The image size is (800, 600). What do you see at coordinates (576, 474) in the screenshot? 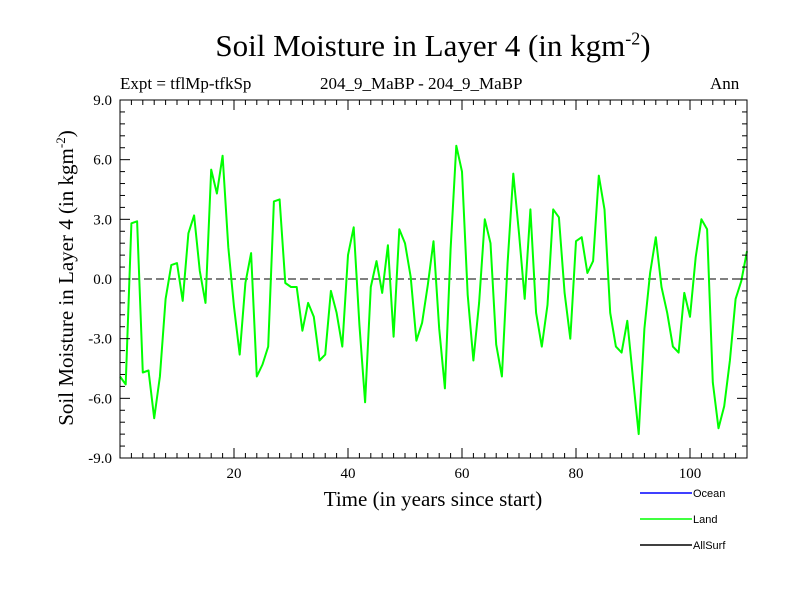
I see `x-tick-label: 80` at bounding box center [576, 474].